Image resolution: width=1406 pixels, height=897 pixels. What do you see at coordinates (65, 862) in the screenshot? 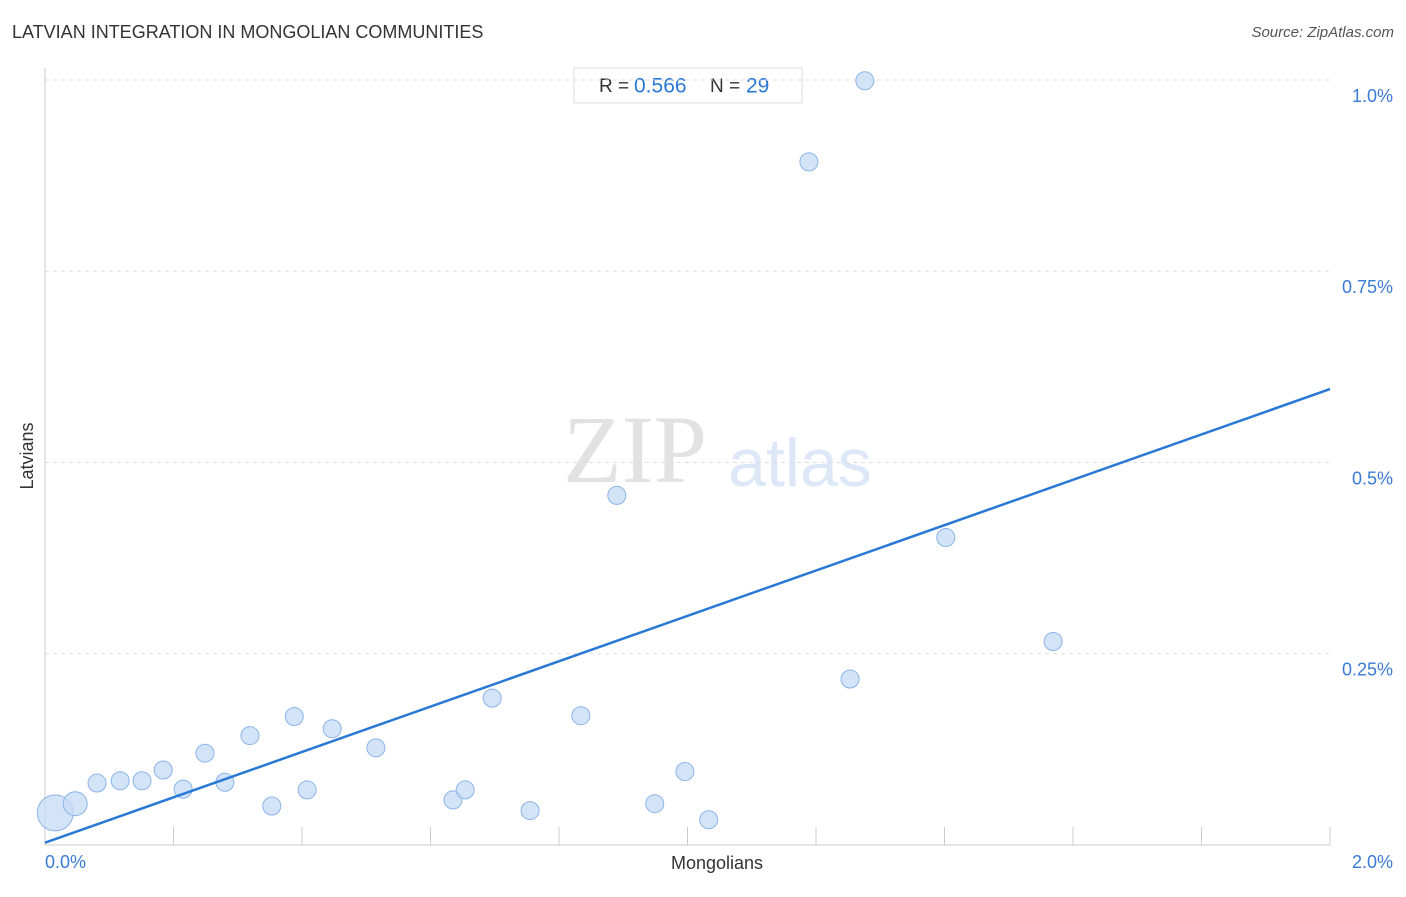
I see `x-tick-label: 0.0%` at bounding box center [65, 862].